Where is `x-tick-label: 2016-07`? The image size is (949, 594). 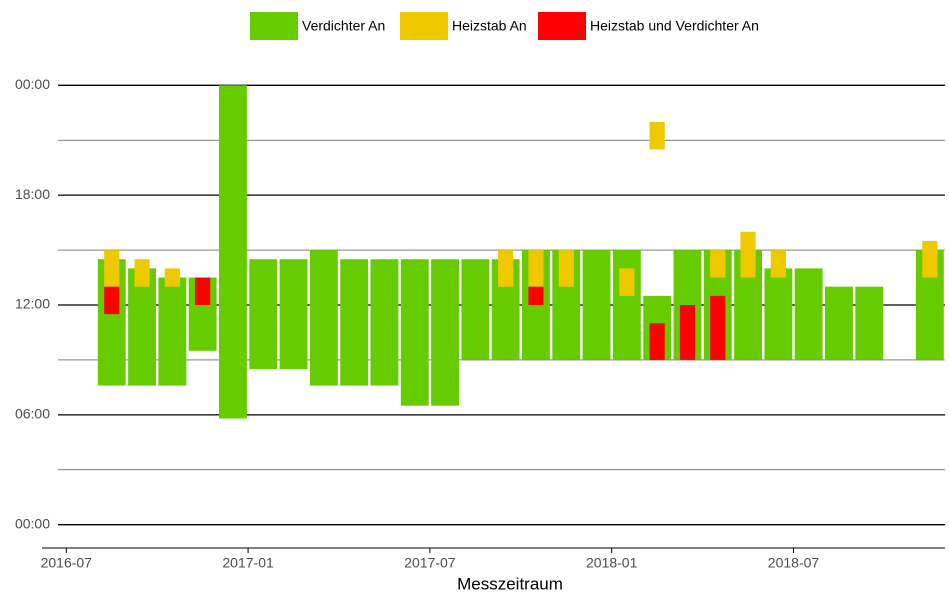
x-tick-label: 2016-07 is located at coordinates (67, 563).